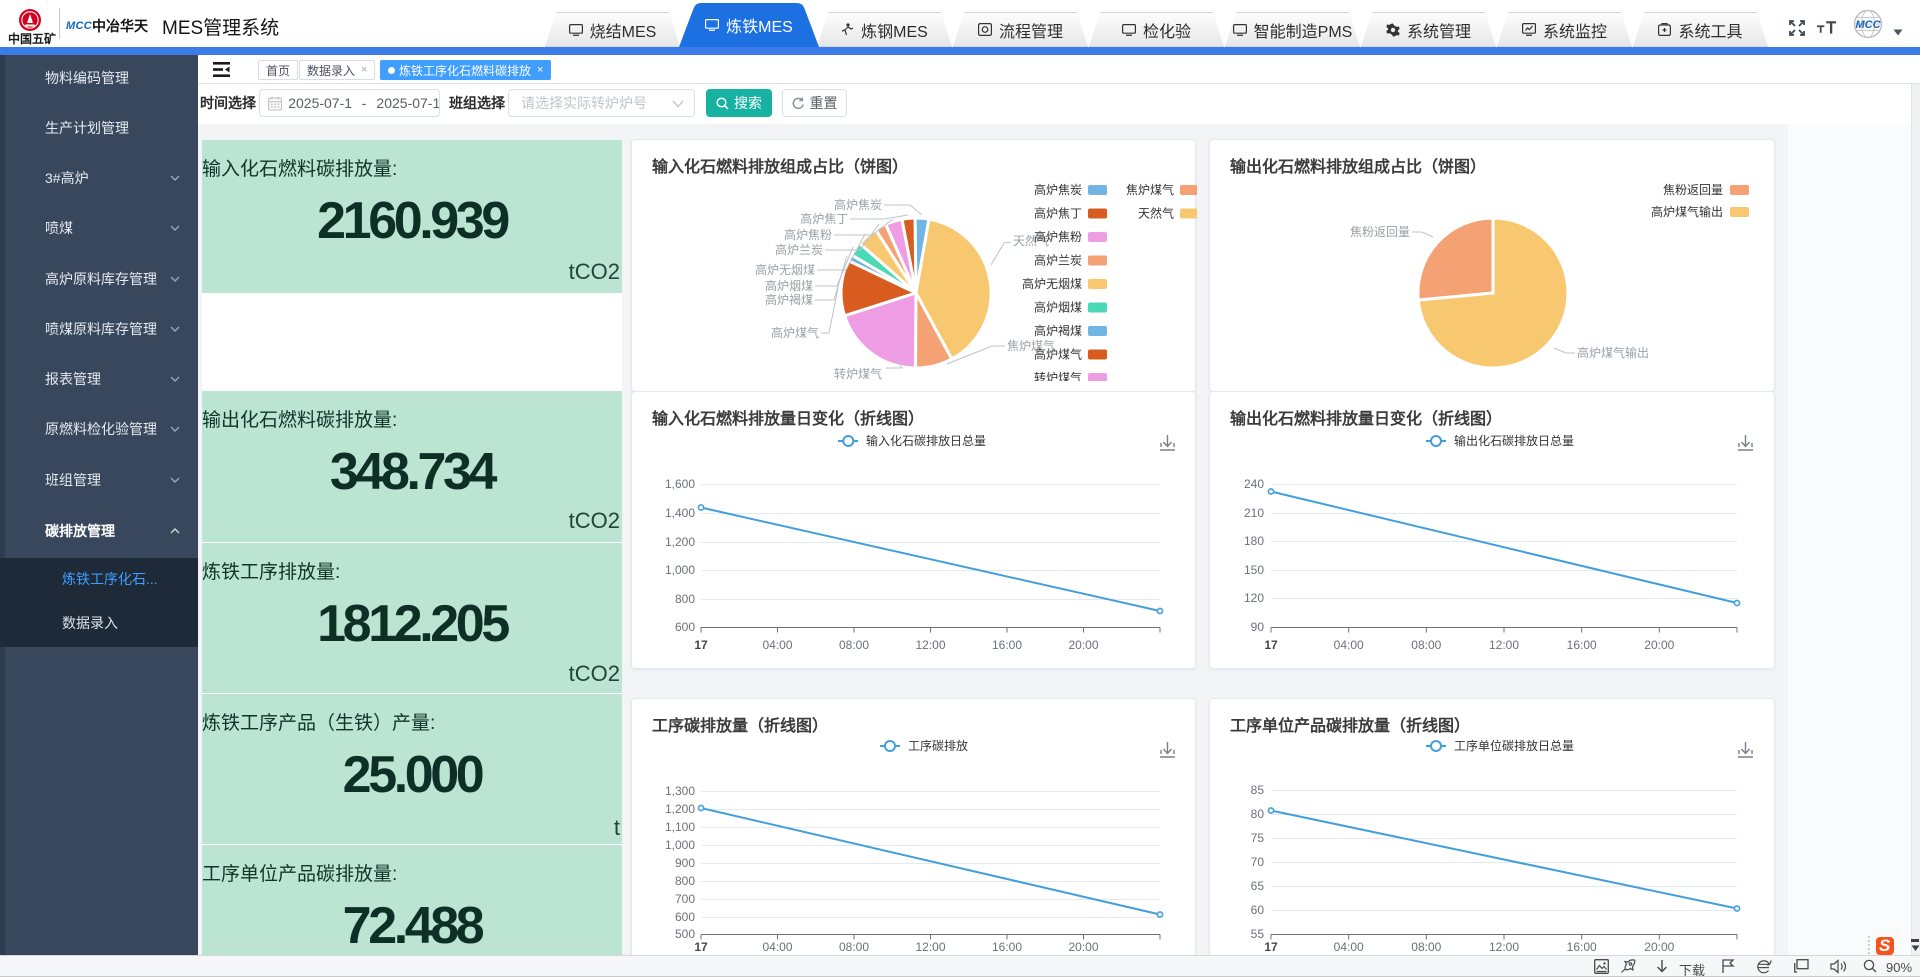 This screenshot has width=1920, height=977. Describe the element at coordinates (1258, 886) in the screenshot. I see `svg-text: 65` at that location.